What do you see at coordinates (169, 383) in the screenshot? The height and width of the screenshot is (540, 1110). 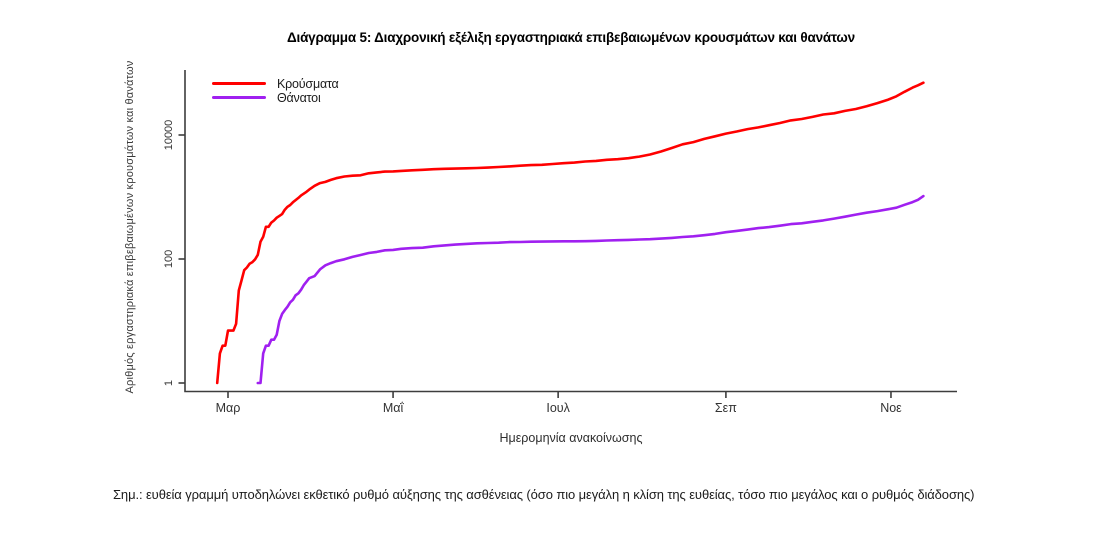 I see `y-tick-label: 1` at bounding box center [169, 383].